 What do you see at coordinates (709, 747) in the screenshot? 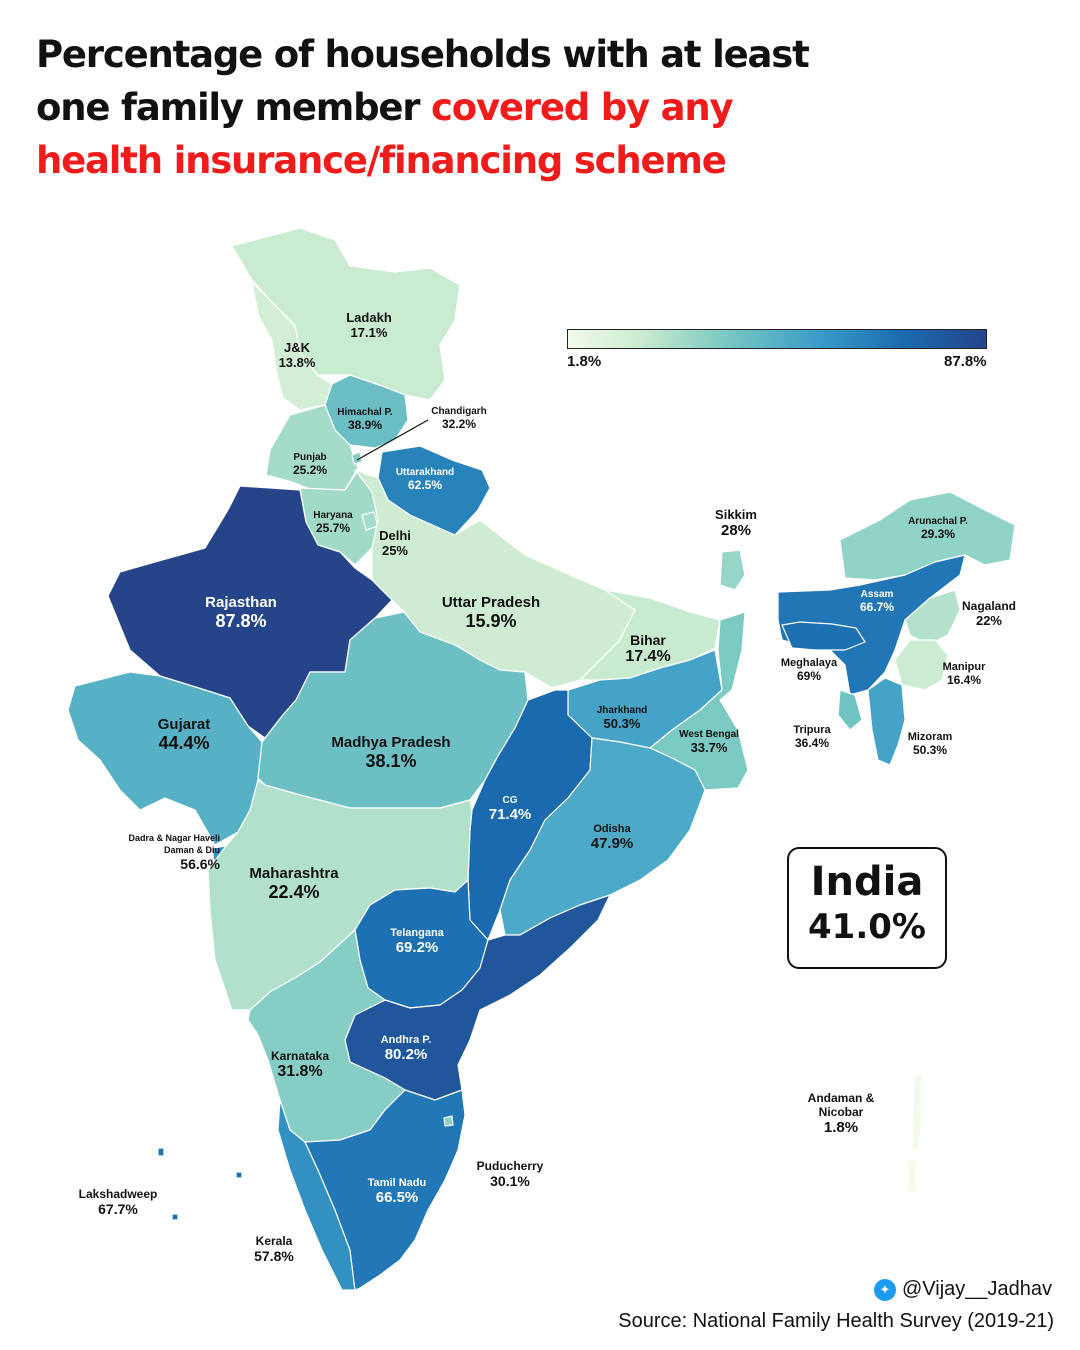
I see `region-value: 33.7%` at bounding box center [709, 747].